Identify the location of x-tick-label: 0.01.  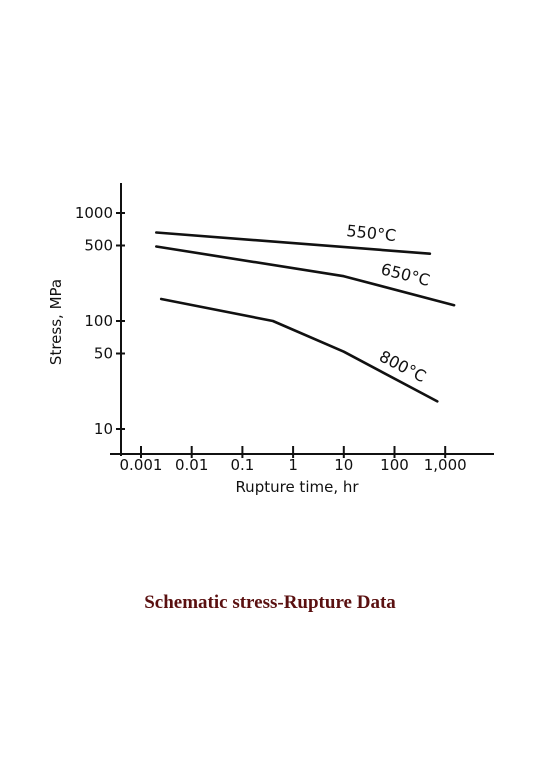
(191, 465).